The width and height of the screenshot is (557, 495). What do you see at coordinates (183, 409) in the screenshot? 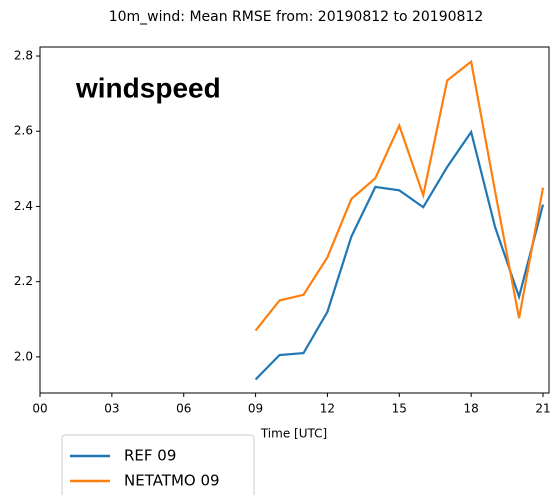
I see `x-tick-label: 06` at bounding box center [183, 409].